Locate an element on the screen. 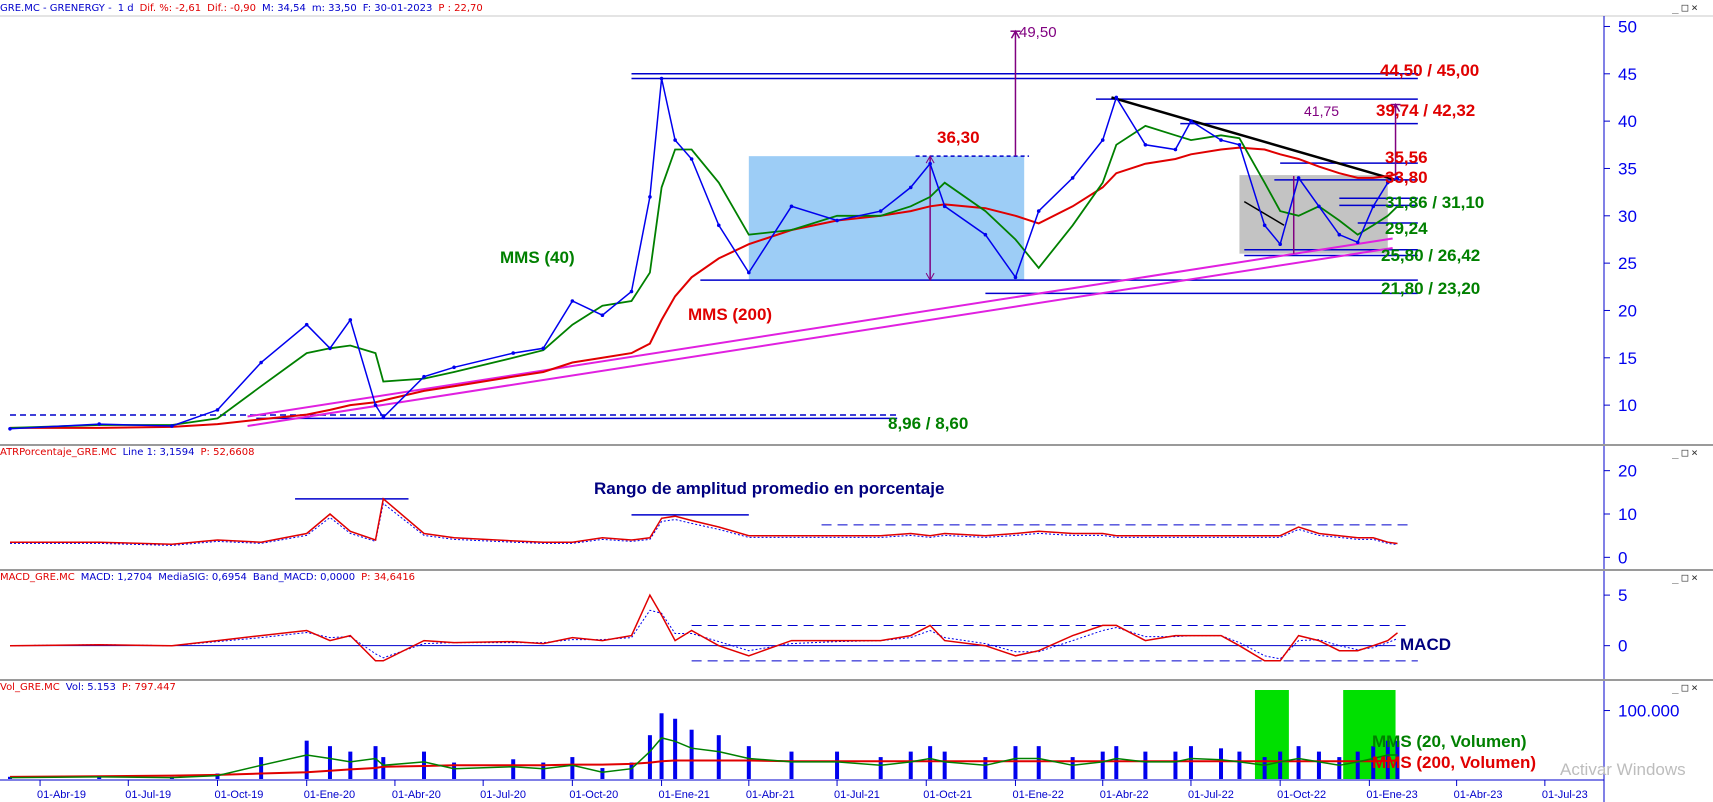  header-field: F: 30-01-2023 is located at coordinates (397, 8).